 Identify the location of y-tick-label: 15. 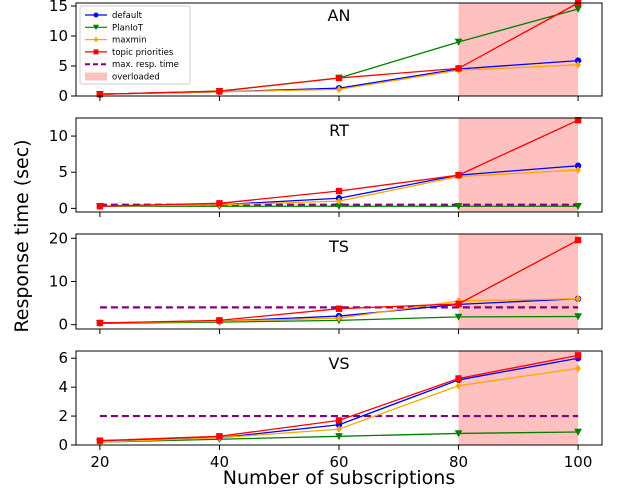
(58, 7).